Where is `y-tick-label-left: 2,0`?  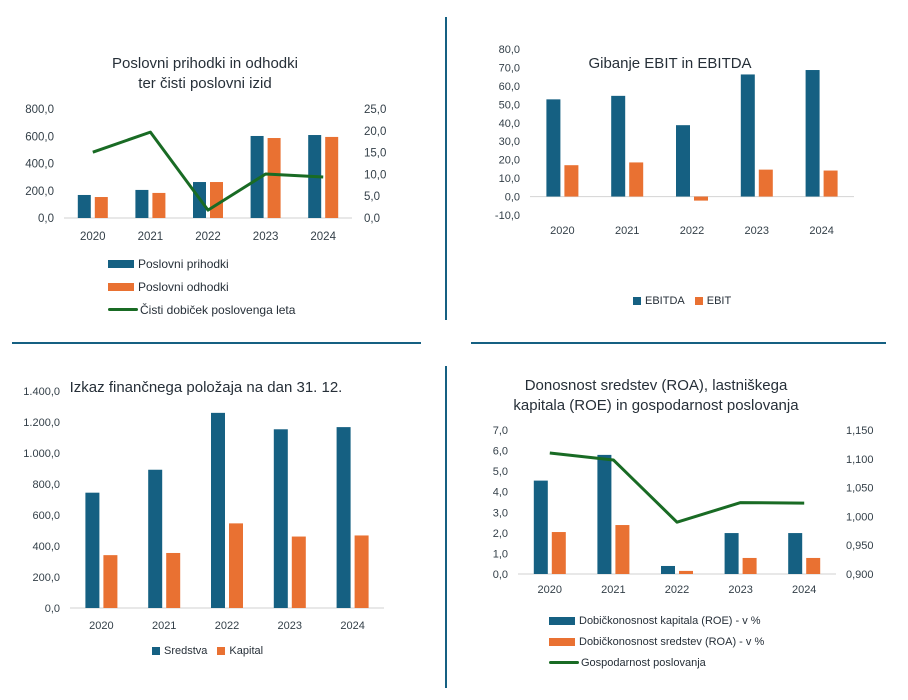 y-tick-label-left: 2,0 is located at coordinates (500, 534).